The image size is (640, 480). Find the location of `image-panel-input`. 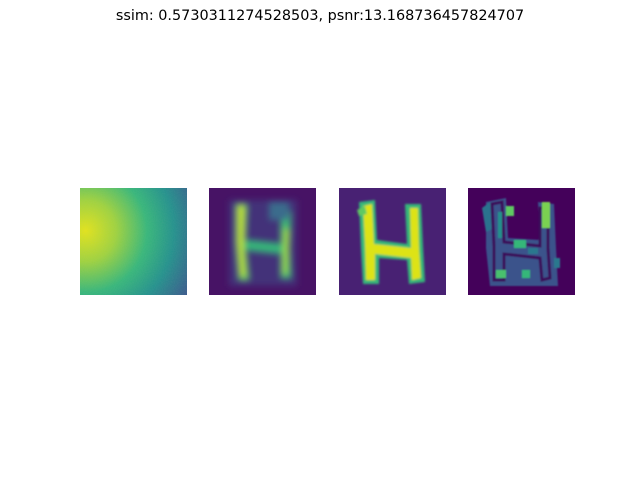

image-panel-input is located at coordinates (133, 241).